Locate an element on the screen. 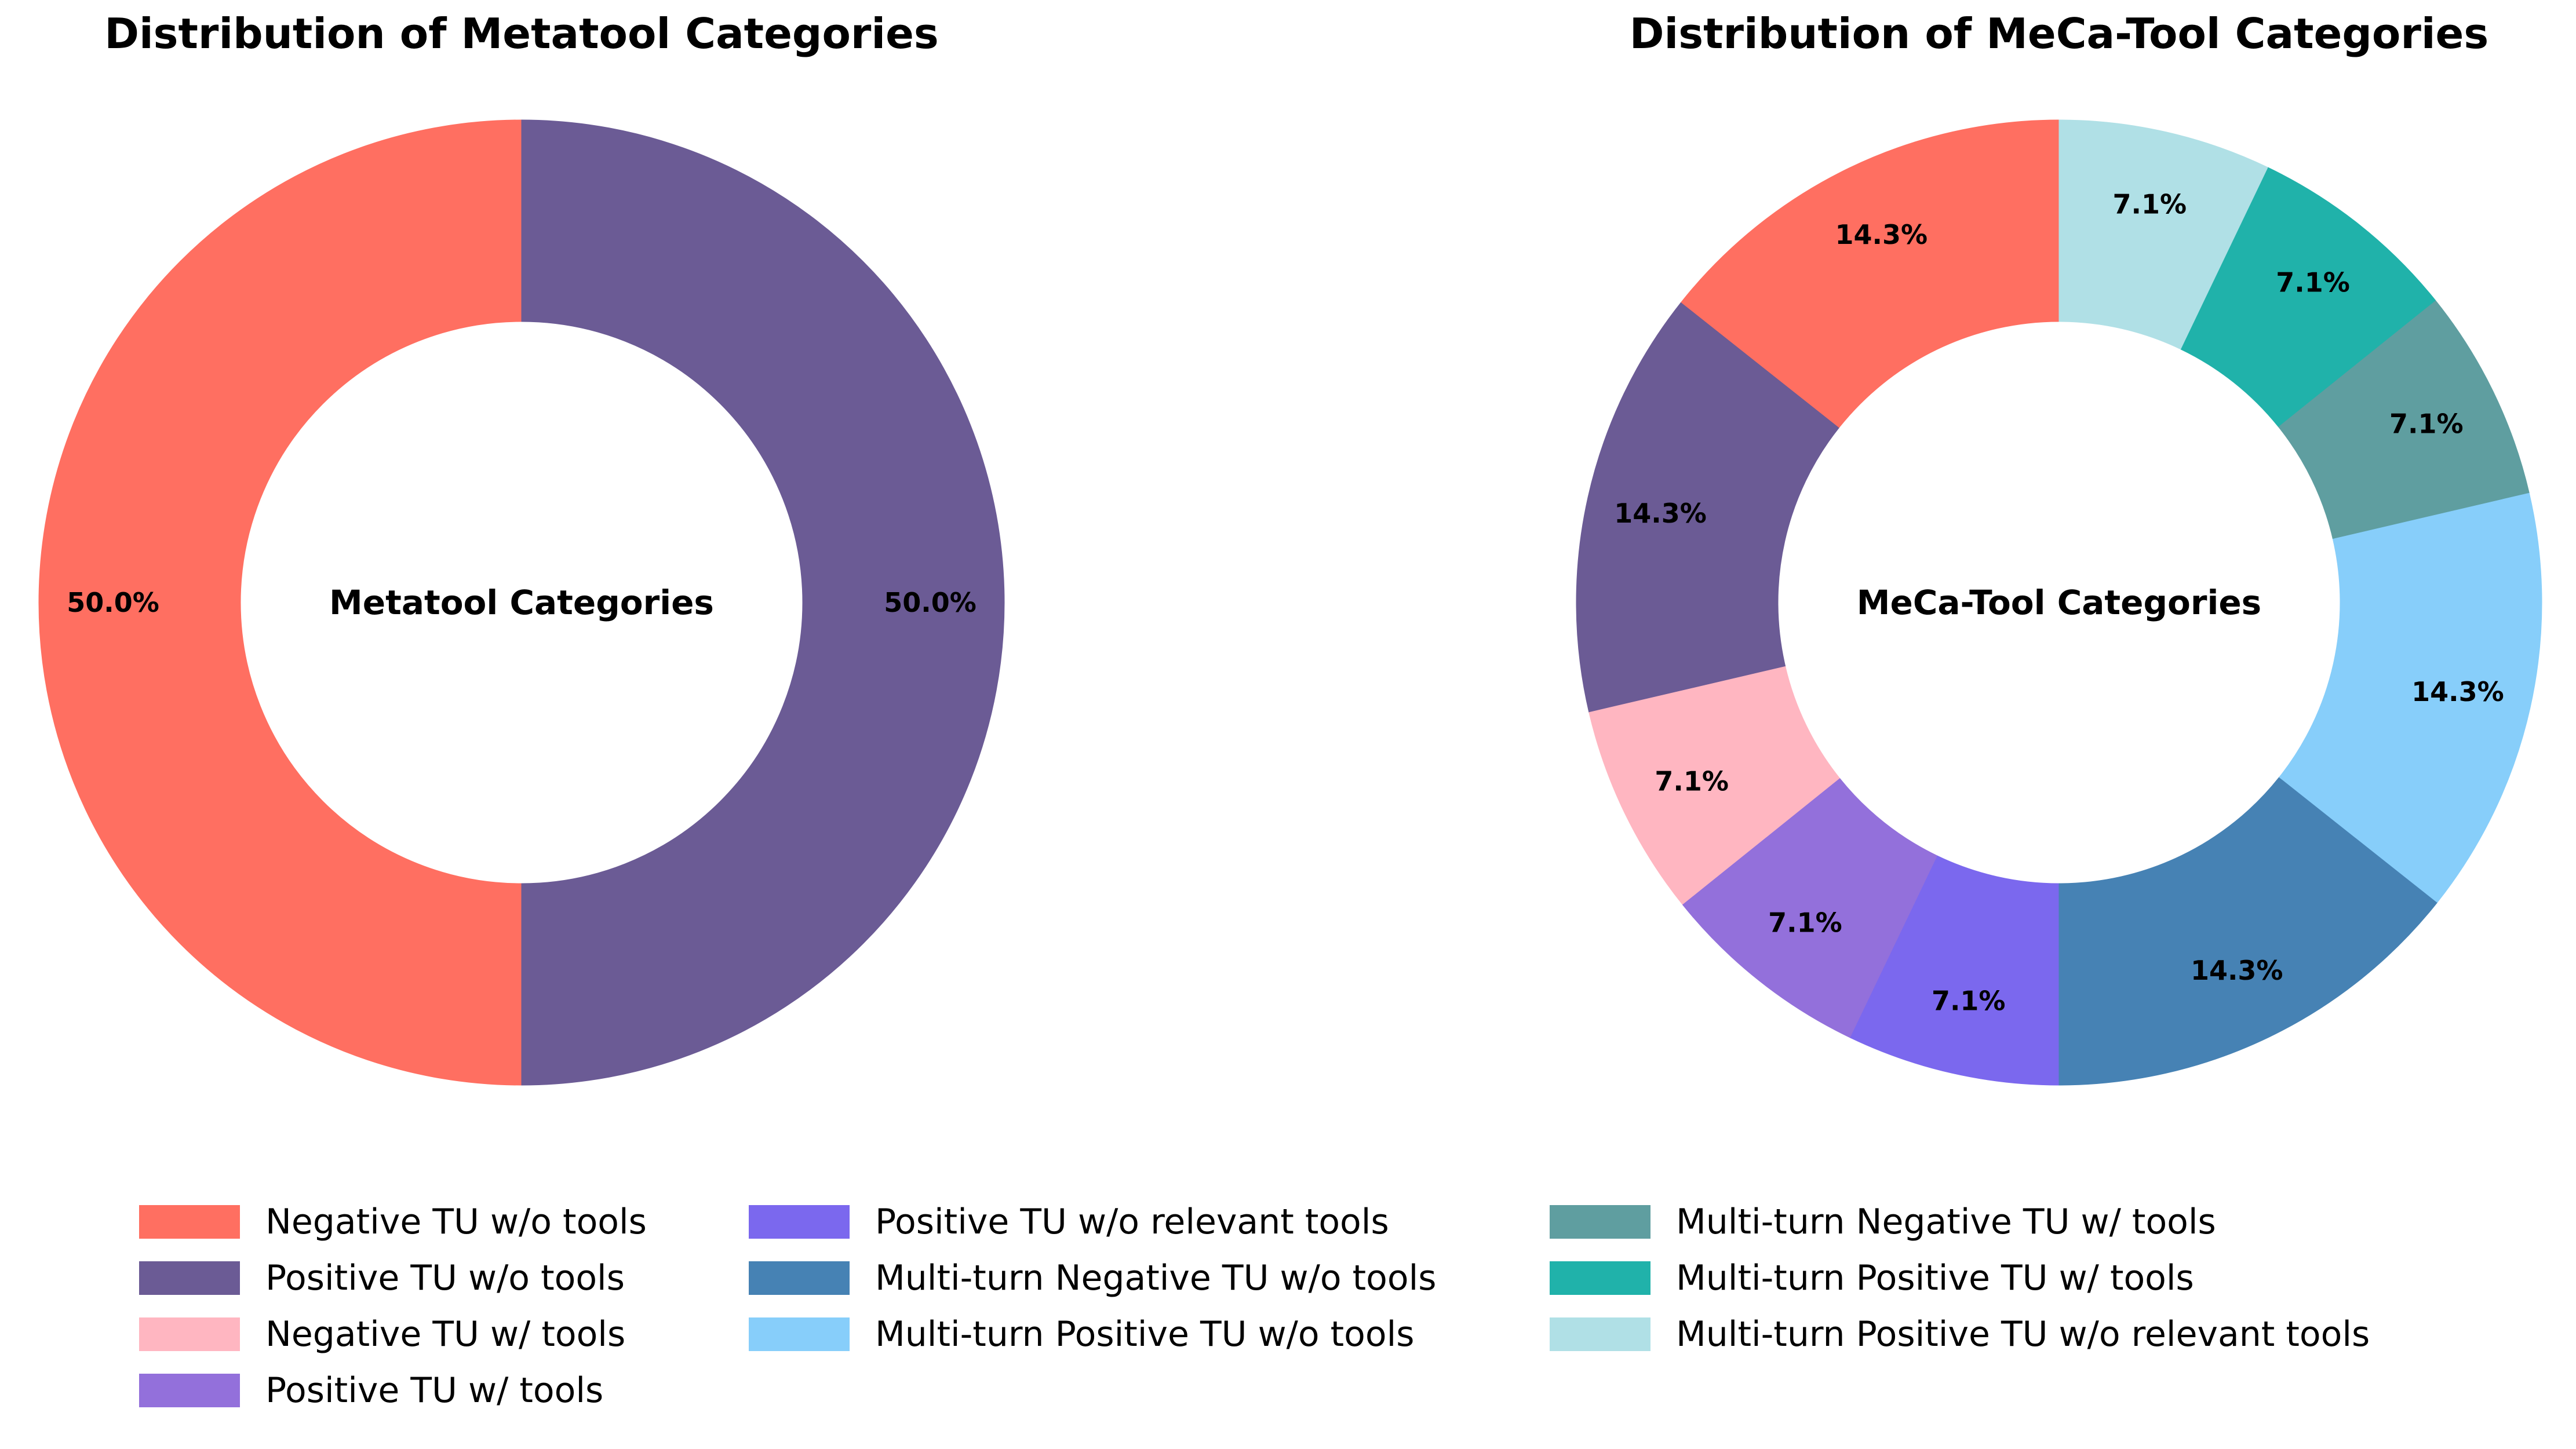  chart-title-meca-tool: Distribution of MeCa-Tool Categories is located at coordinates (2059, 33).